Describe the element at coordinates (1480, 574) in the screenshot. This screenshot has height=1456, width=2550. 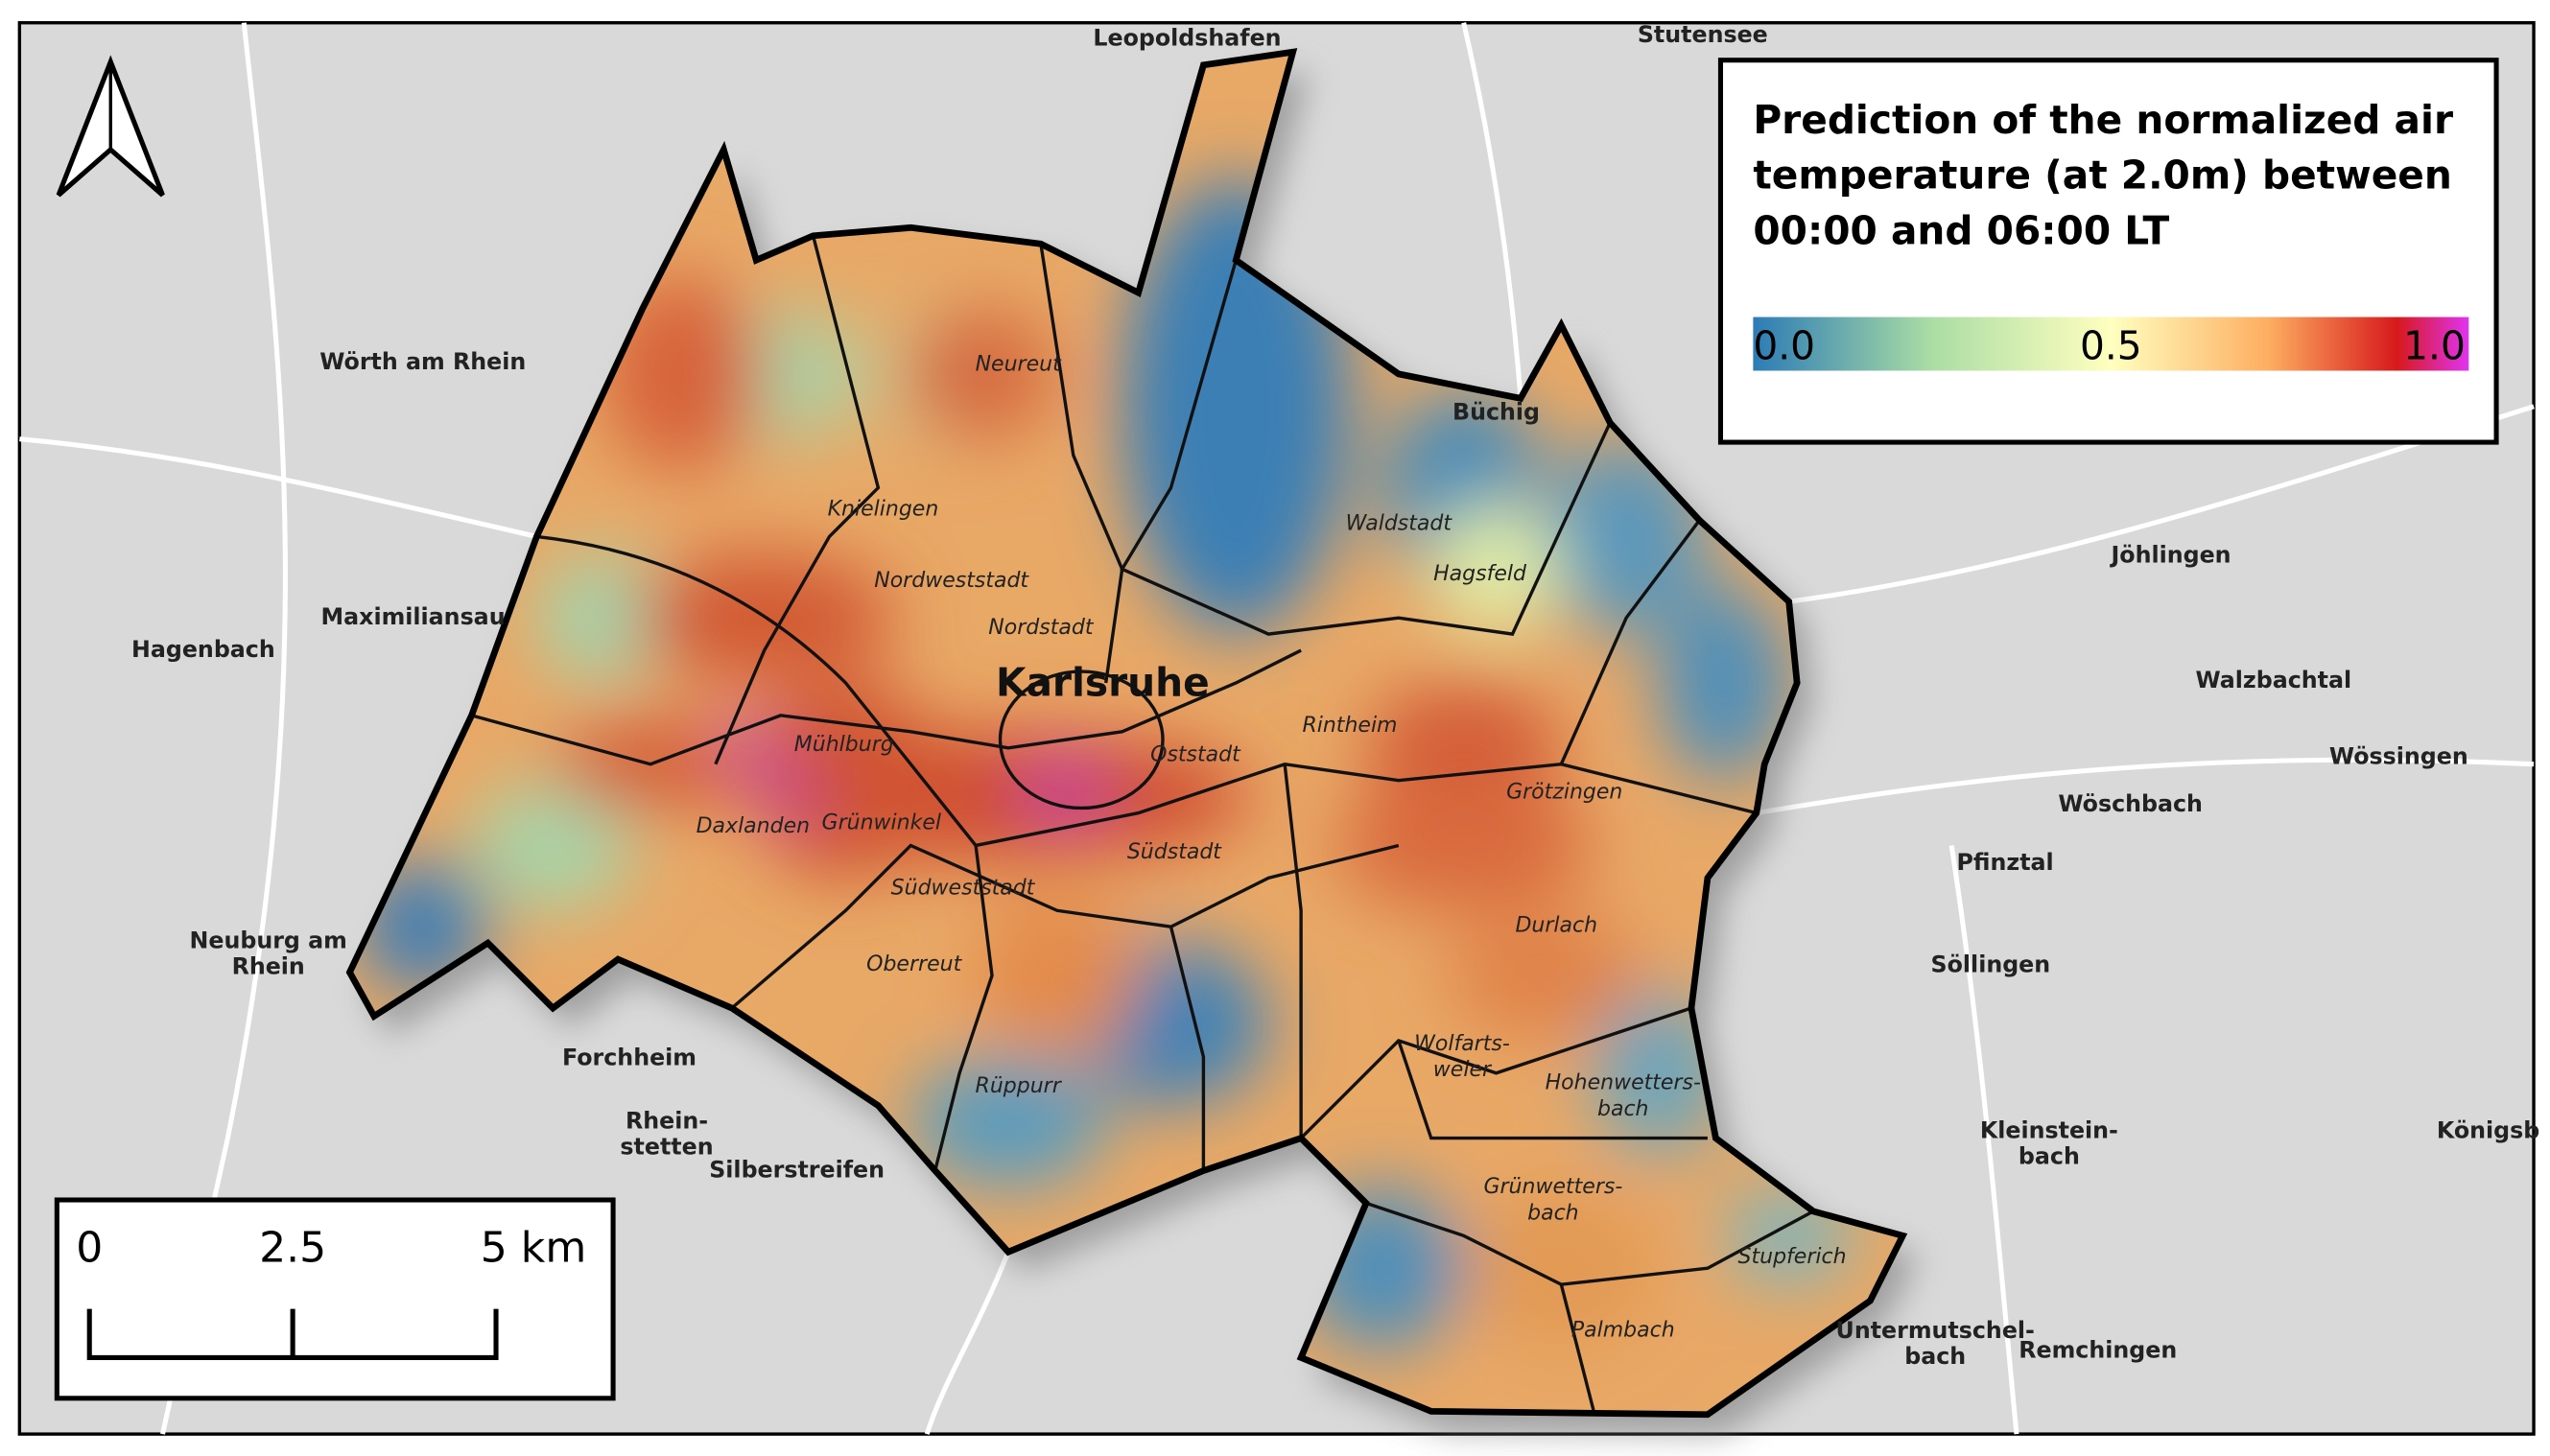
I see `place-label: Hagsfeld` at that location.